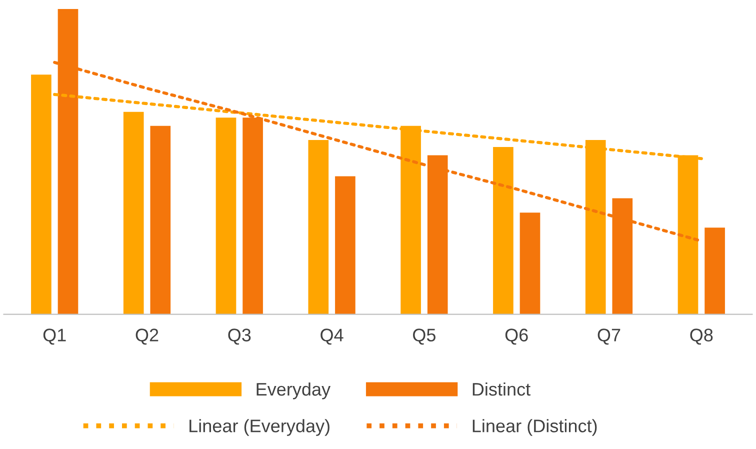 The image size is (756, 449). What do you see at coordinates (609, 336) in the screenshot?
I see `x-tick-label: Q7` at bounding box center [609, 336].